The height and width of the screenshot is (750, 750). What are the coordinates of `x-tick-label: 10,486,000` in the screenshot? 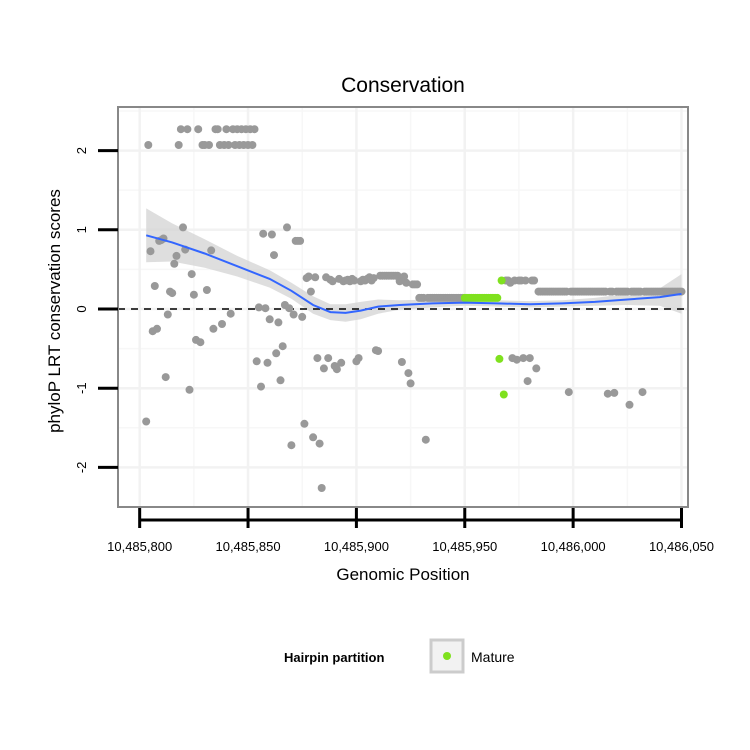 It's located at (573, 546).